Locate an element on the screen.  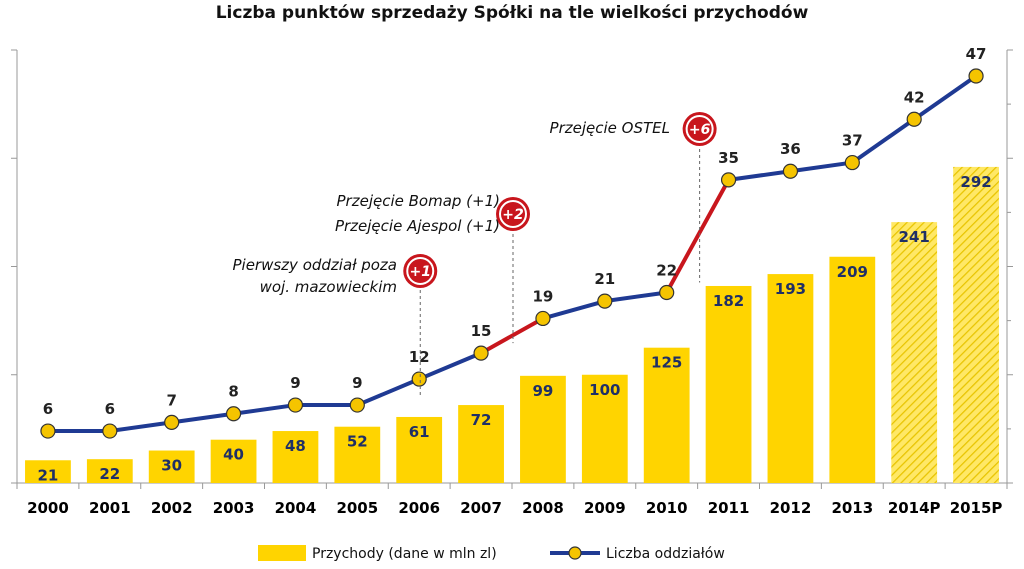
x-tick-label: 2004 is located at coordinates (296, 508).